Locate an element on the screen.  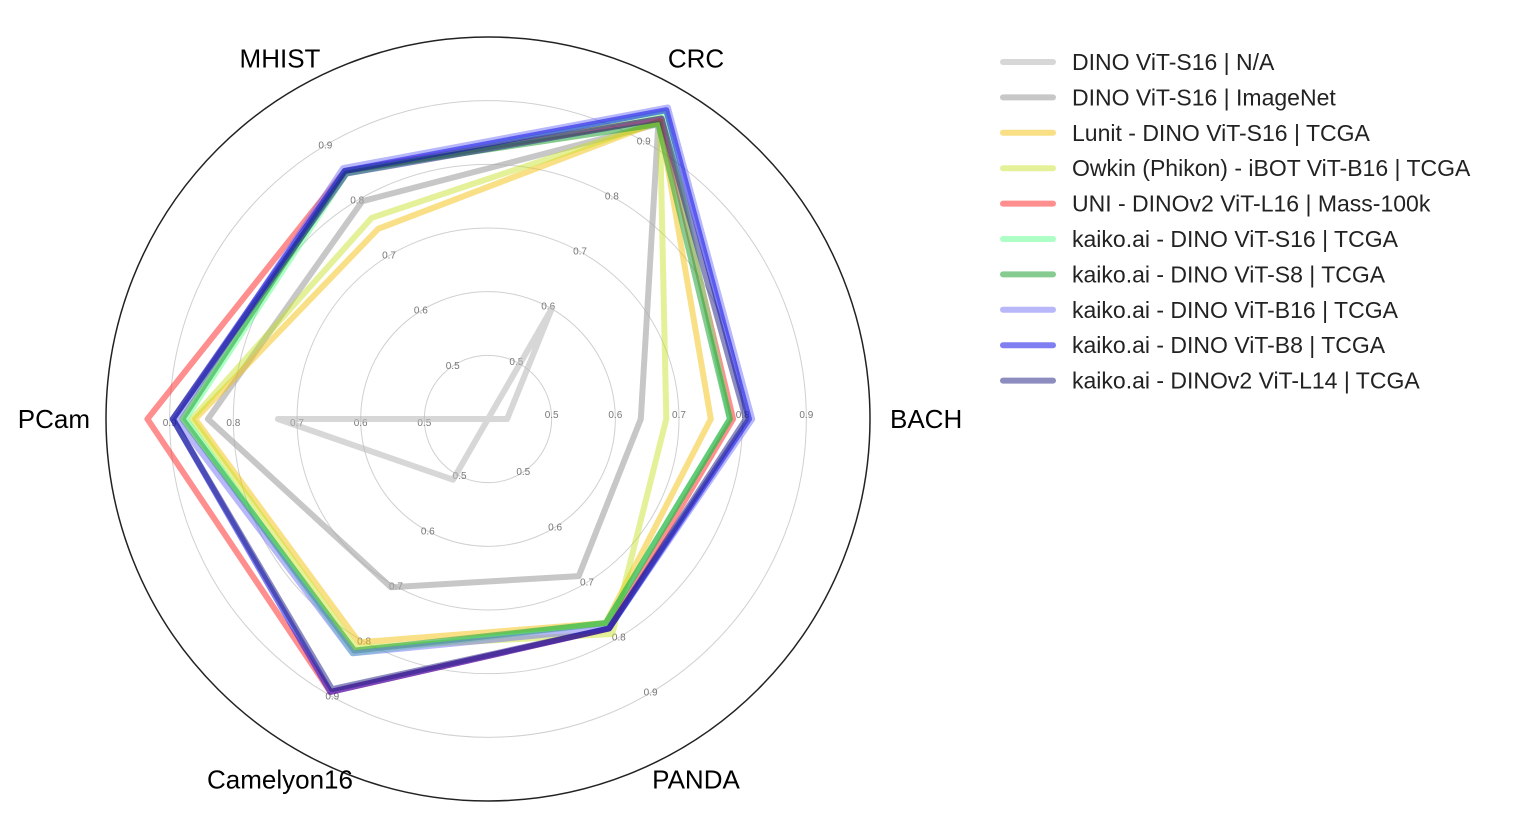
legend-label: Lunit - DINO ViT-S16 | TCGA is located at coordinates (1221, 133).